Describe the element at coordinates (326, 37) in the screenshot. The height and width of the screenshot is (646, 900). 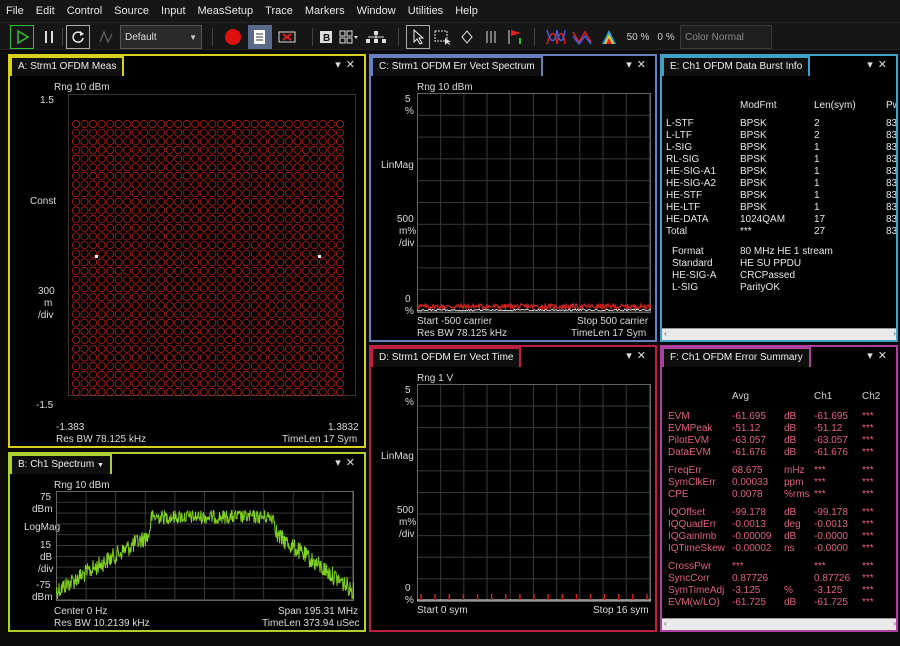
I see `bold-icon: B` at that location.